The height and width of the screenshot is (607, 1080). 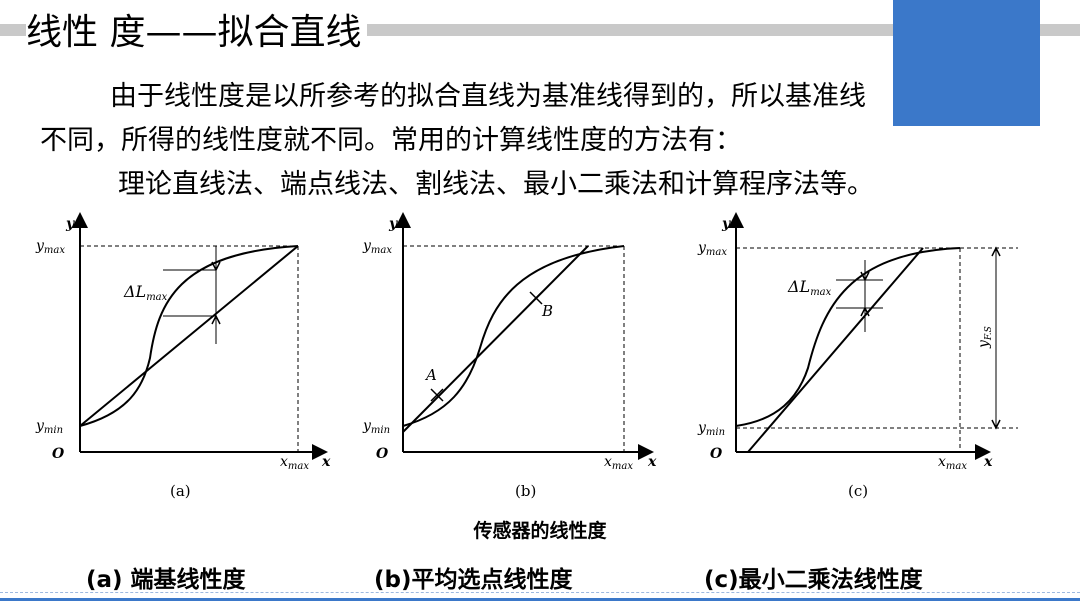 I want to click on page-title: 线性 度——拟合直线, so click(x=197, y=33).